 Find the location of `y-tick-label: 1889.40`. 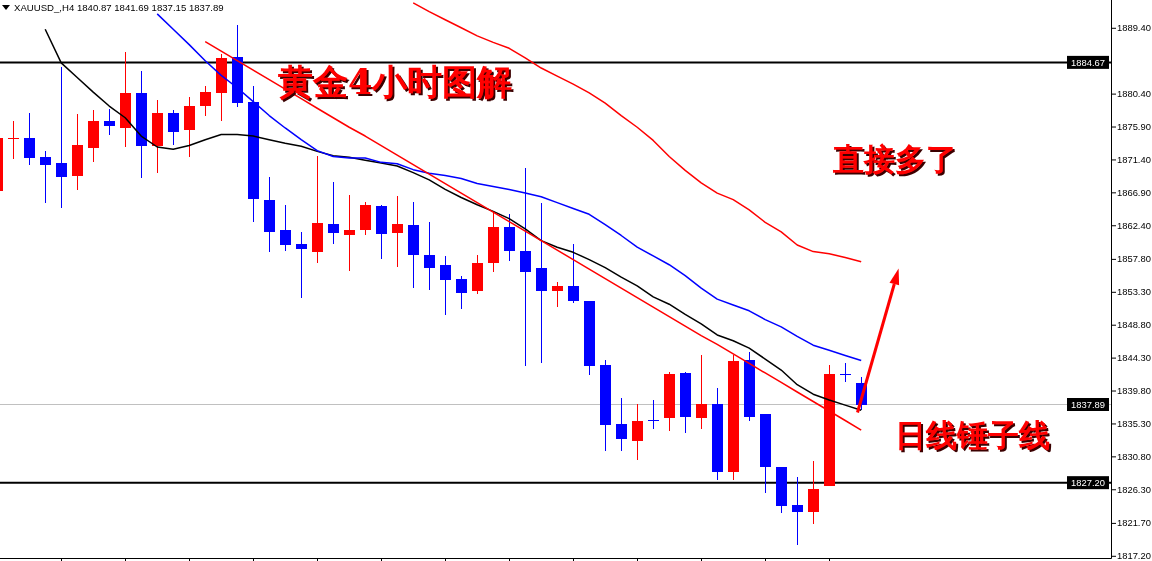

y-tick-label: 1889.40 is located at coordinates (1134, 28).